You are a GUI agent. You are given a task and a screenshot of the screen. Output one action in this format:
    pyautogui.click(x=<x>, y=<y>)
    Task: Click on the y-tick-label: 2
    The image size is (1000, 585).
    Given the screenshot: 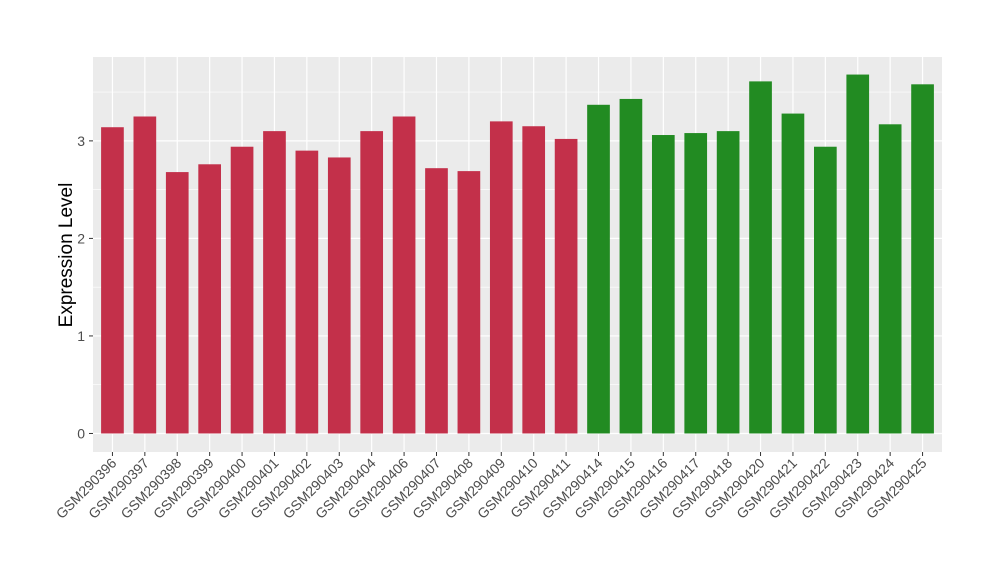 What is the action you would take?
    pyautogui.click(x=81, y=238)
    